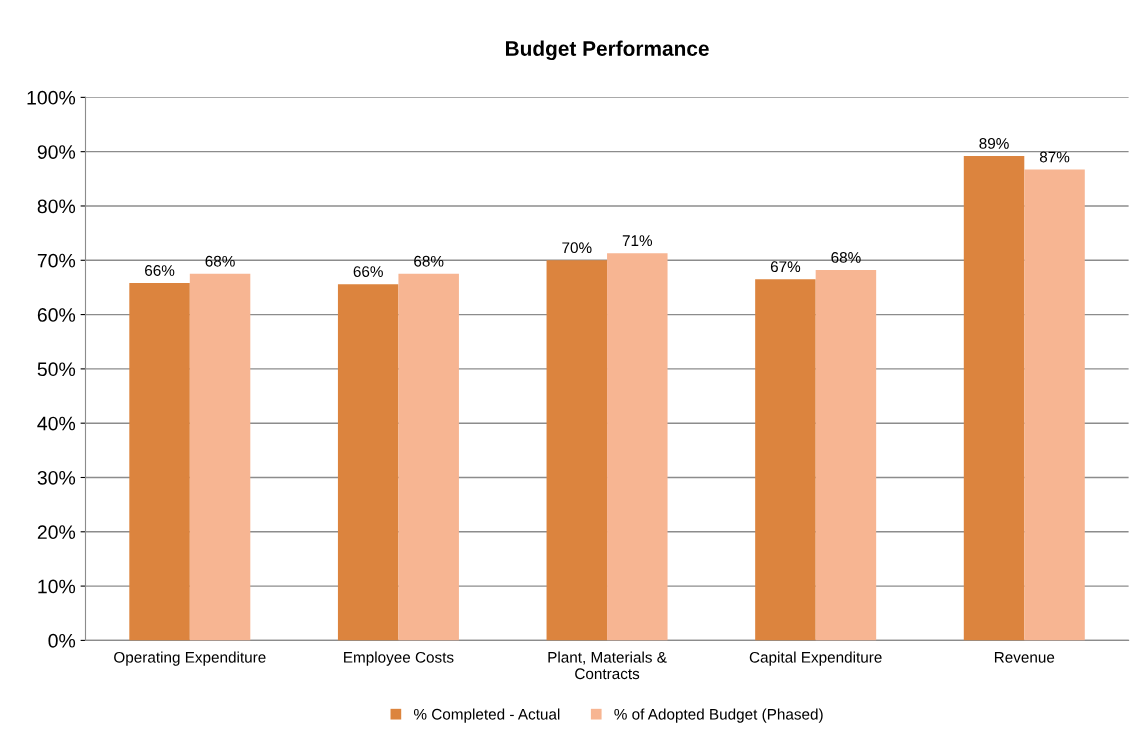 This screenshot has height=749, width=1140. Describe the element at coordinates (486, 715) in the screenshot. I see `legend-label: % Completed - Actual` at that location.